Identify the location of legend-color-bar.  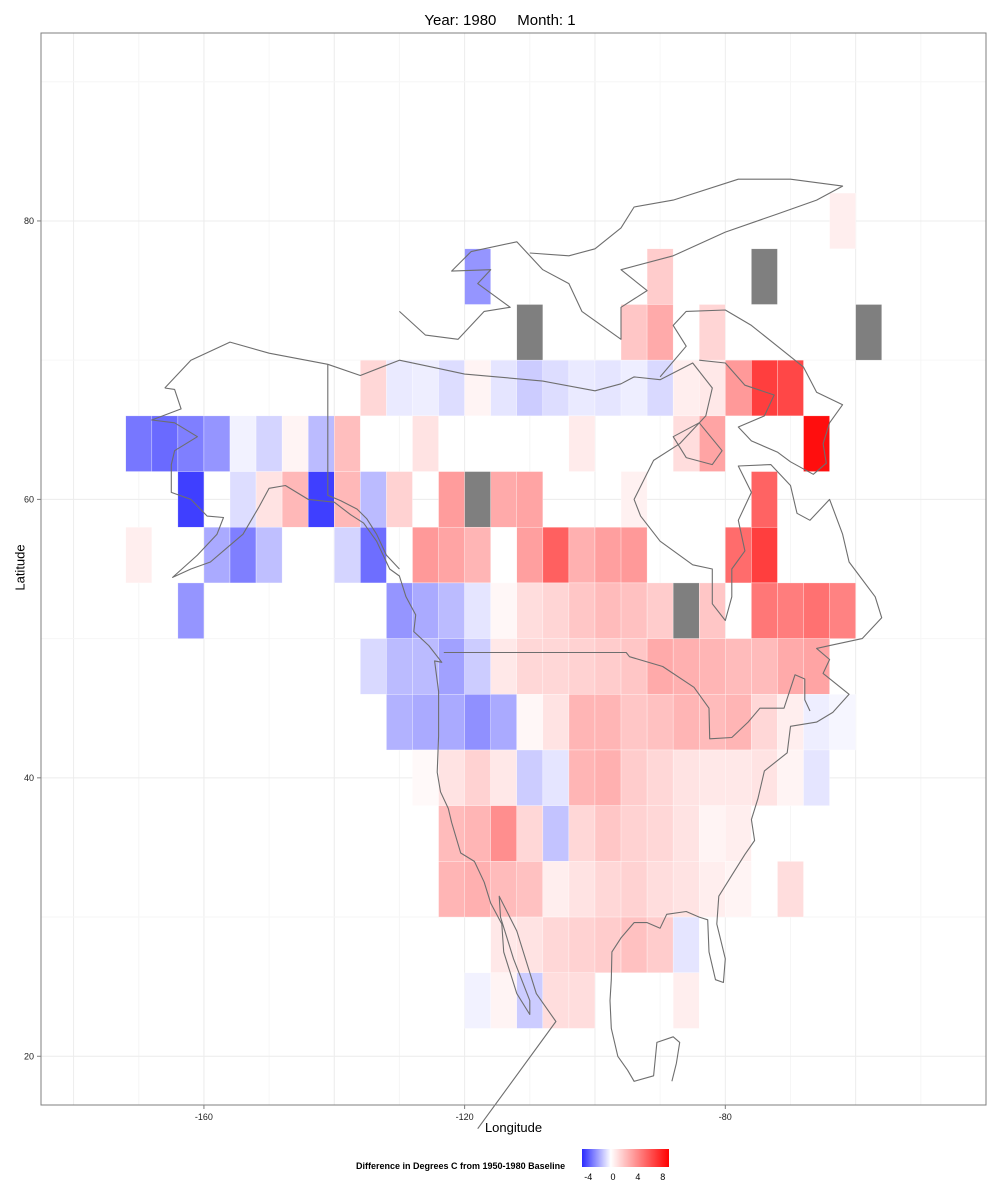
(625, 1158).